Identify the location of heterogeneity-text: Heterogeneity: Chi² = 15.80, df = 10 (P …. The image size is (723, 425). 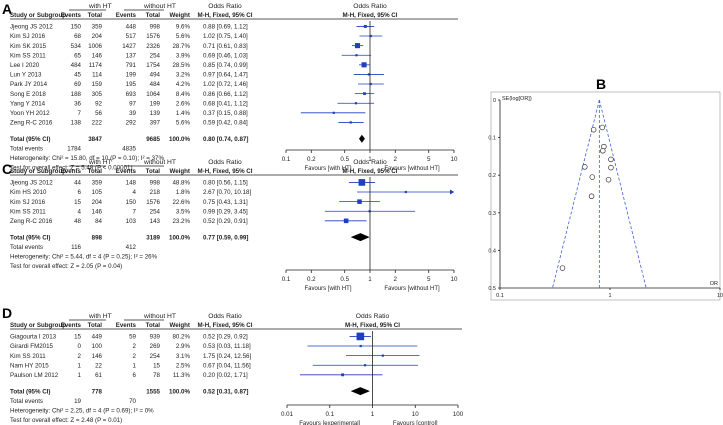
(87, 158).